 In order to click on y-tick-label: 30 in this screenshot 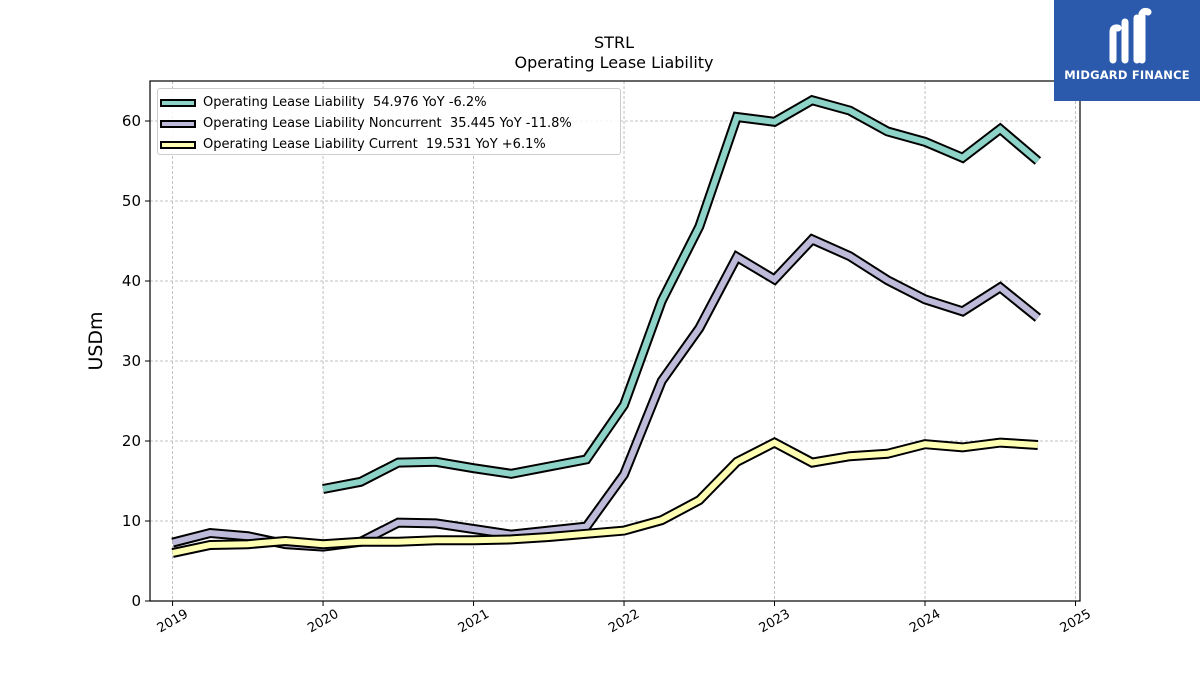, I will do `click(131, 361)`.